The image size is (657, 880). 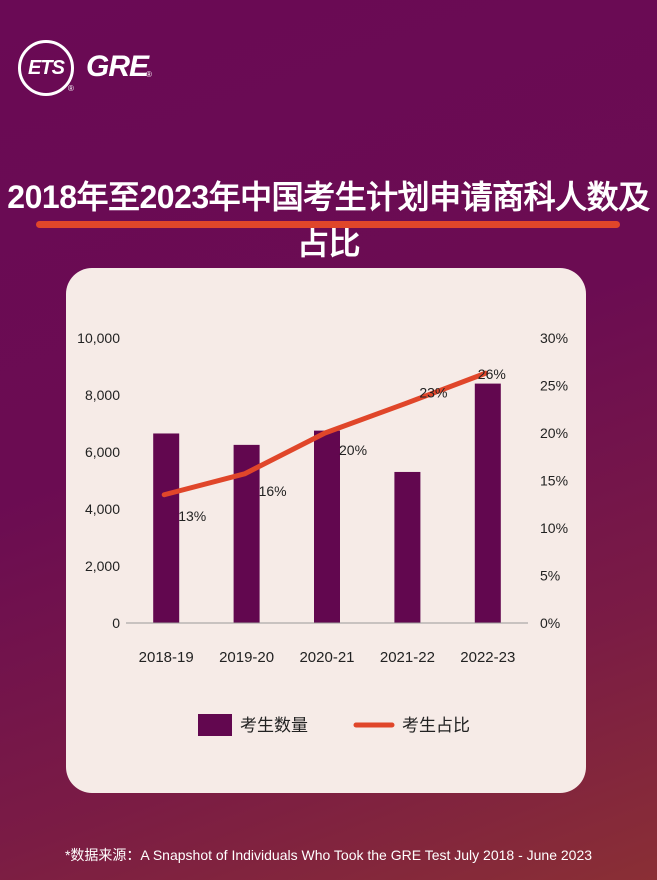 I want to click on x-tick-label: 2019-20, so click(x=246, y=657).